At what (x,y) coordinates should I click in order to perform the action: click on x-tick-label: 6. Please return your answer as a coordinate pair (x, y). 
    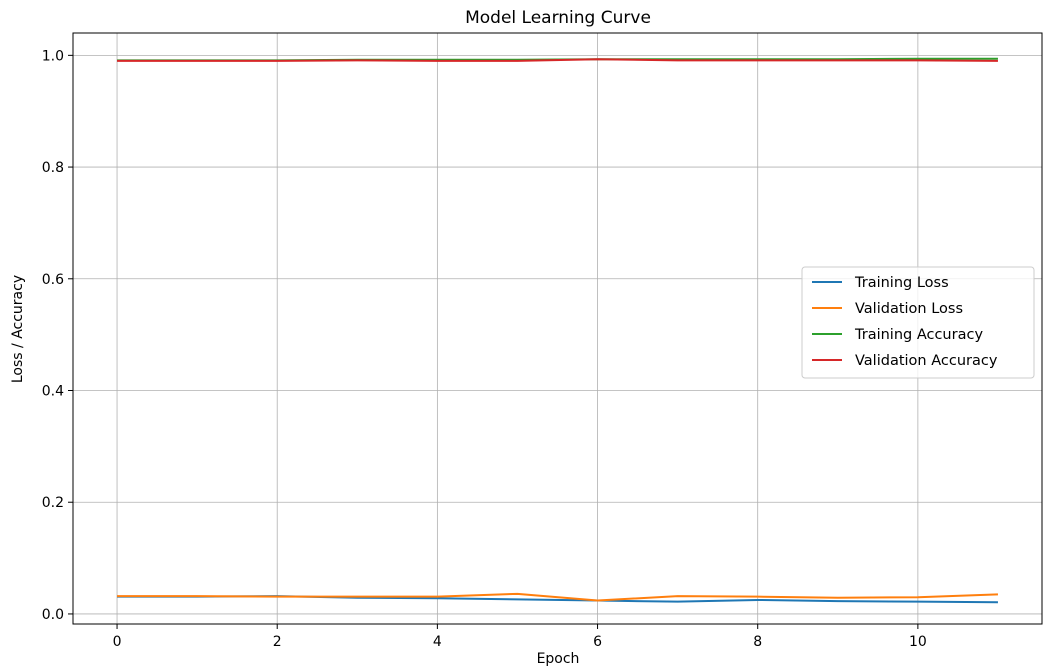
    Looking at the image, I should click on (597, 642).